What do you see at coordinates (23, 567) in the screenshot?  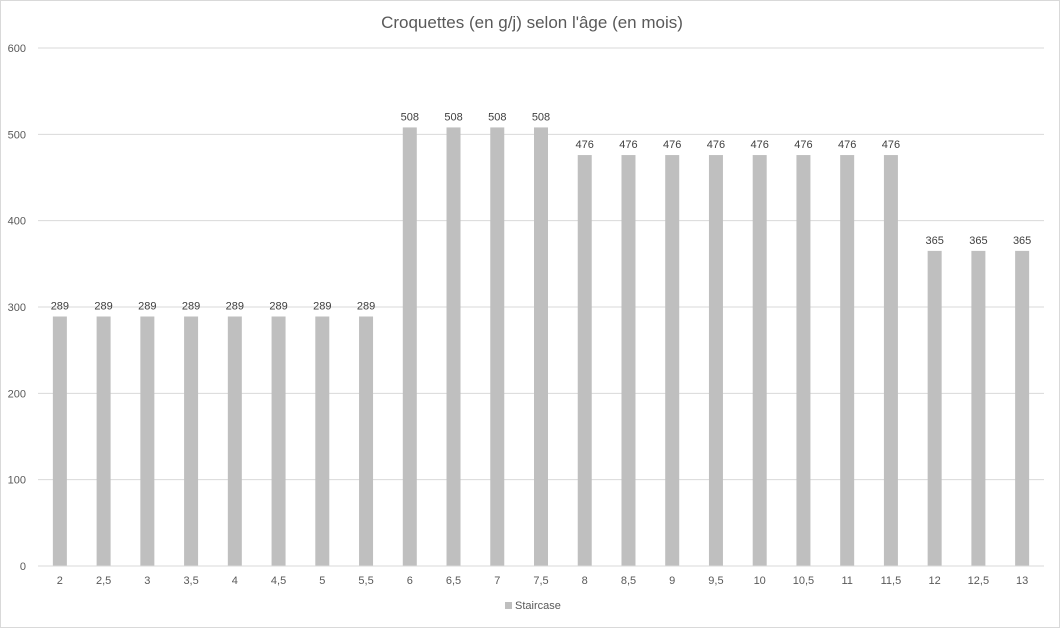 I see `y-tick-label-0: 0` at bounding box center [23, 567].